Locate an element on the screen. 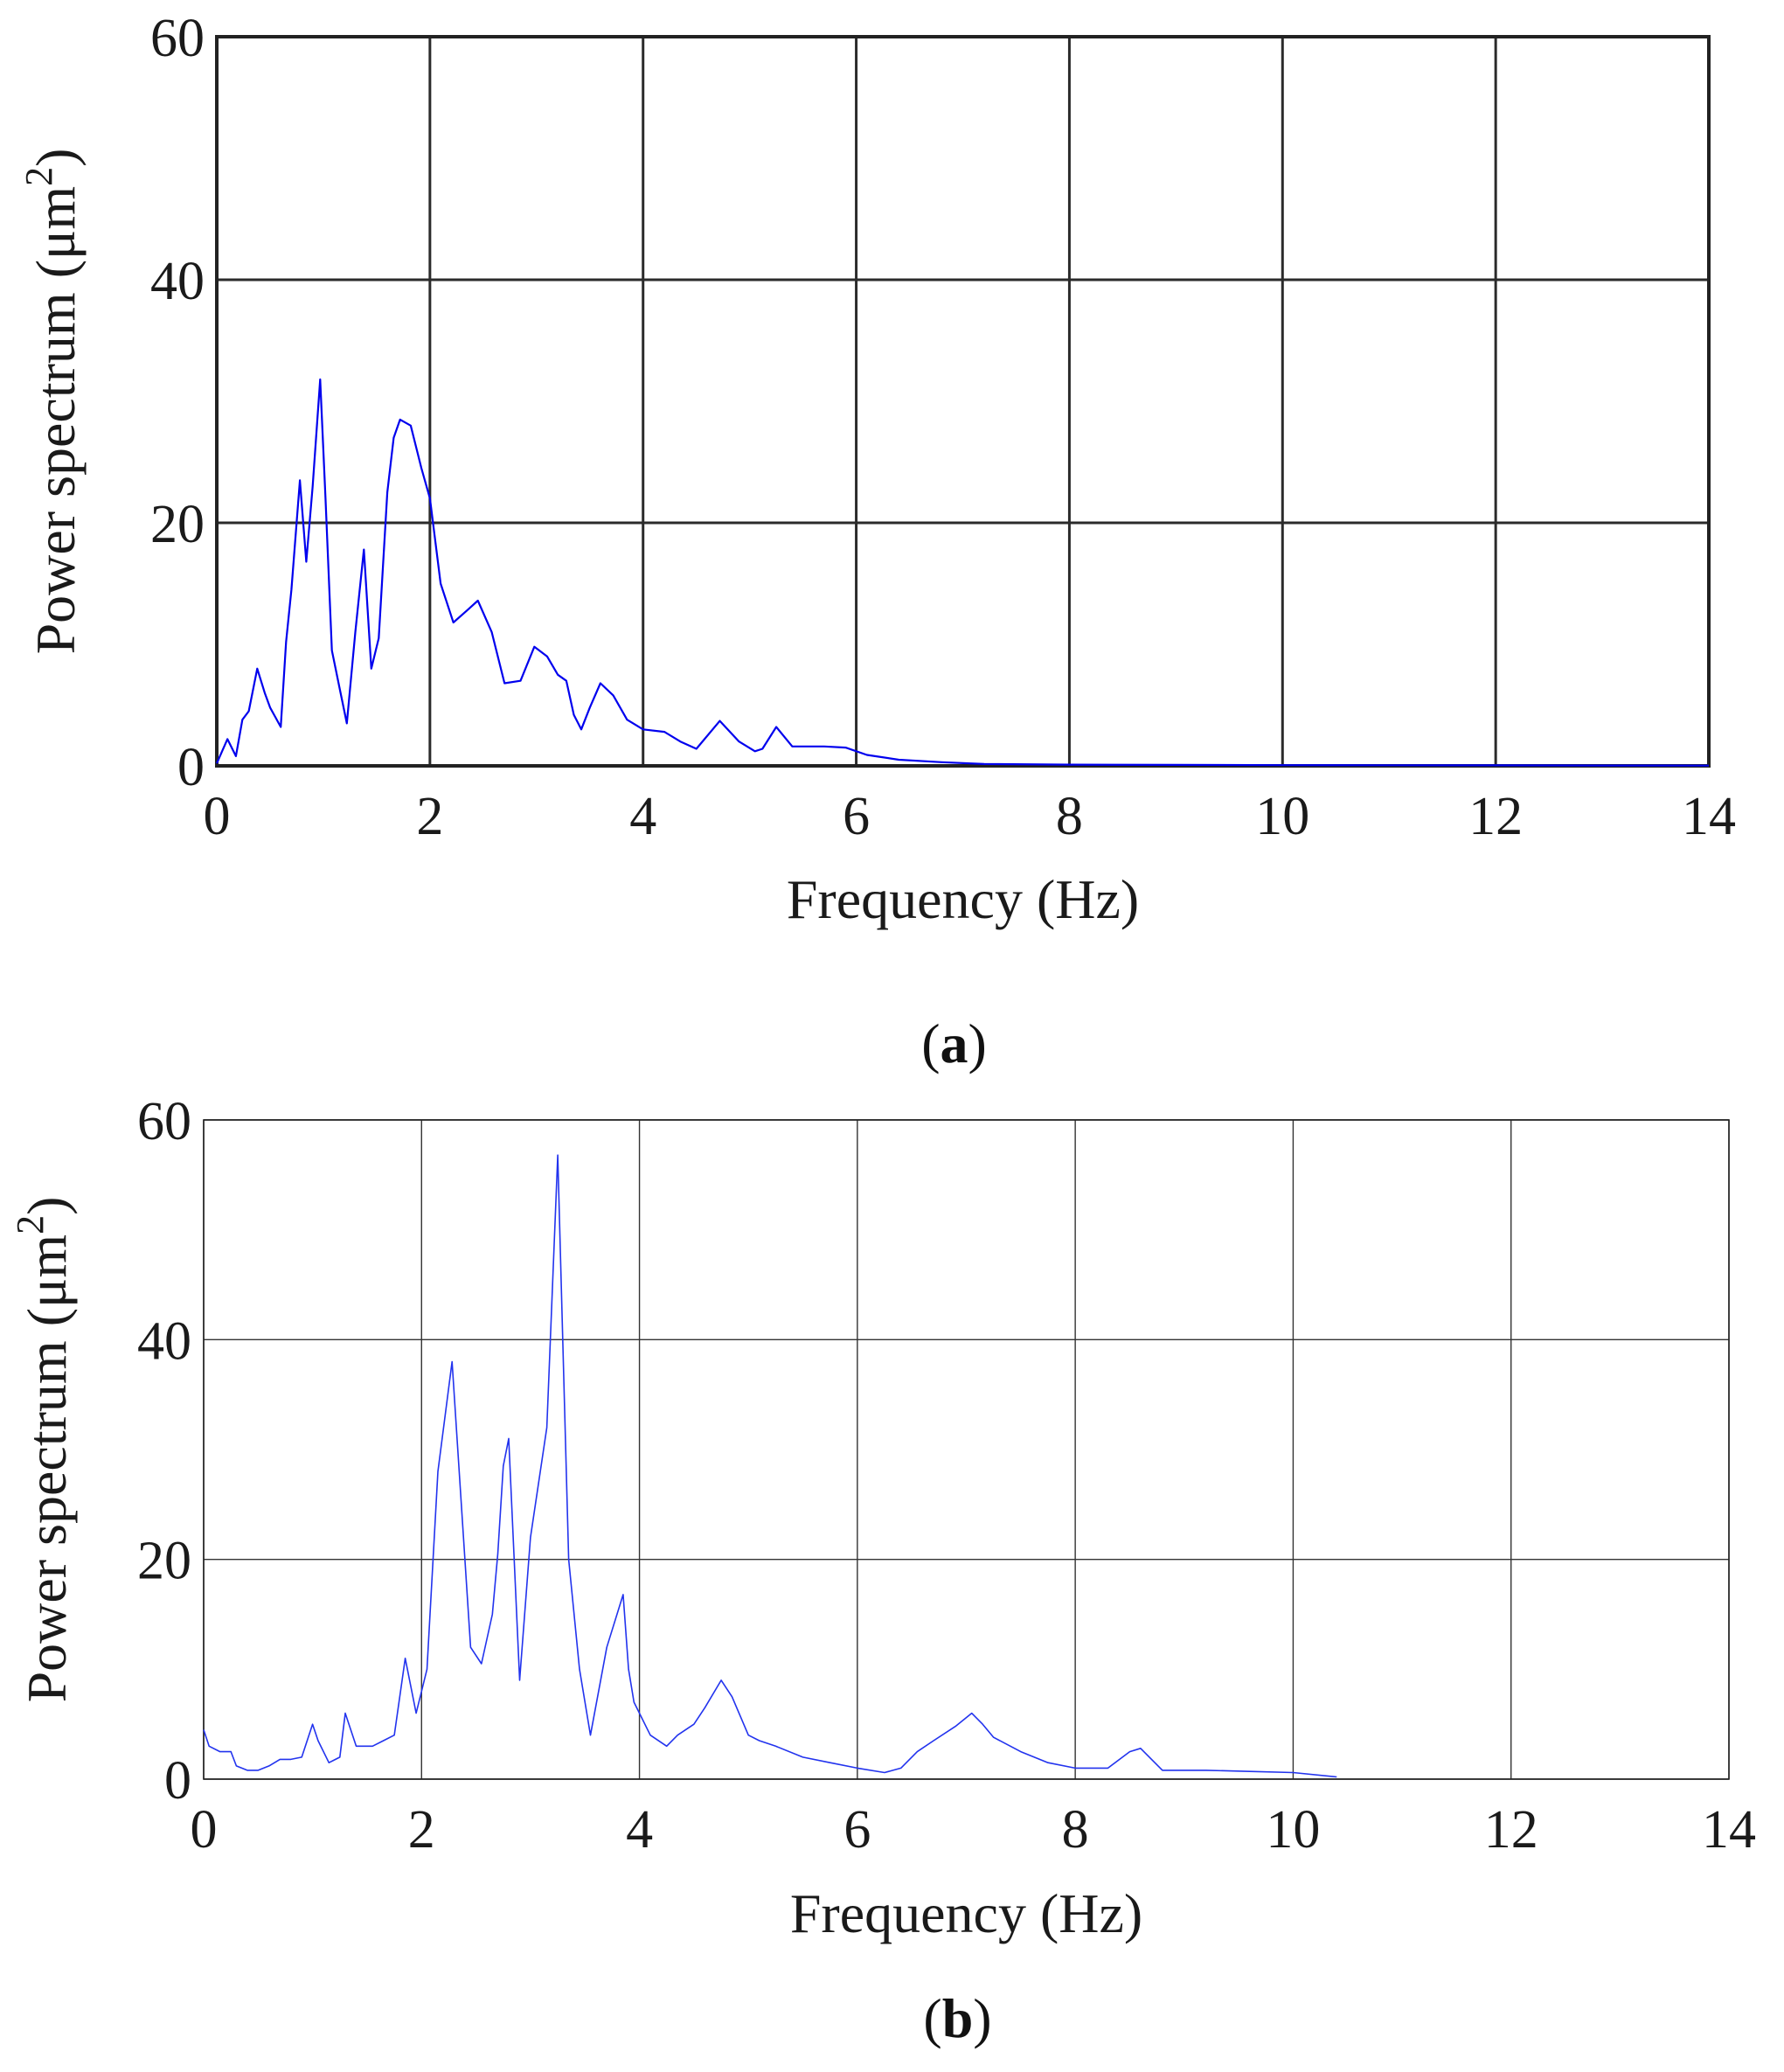 The width and height of the screenshot is (1784, 2072). panel-label: (a) is located at coordinates (954, 1043).